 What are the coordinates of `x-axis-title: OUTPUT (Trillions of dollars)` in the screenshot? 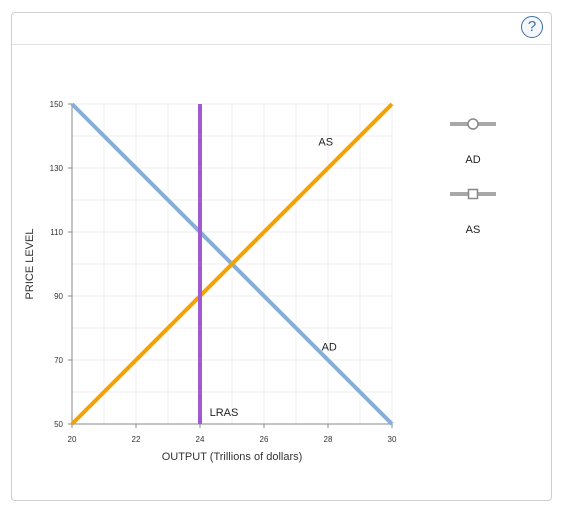 It's located at (232, 457).